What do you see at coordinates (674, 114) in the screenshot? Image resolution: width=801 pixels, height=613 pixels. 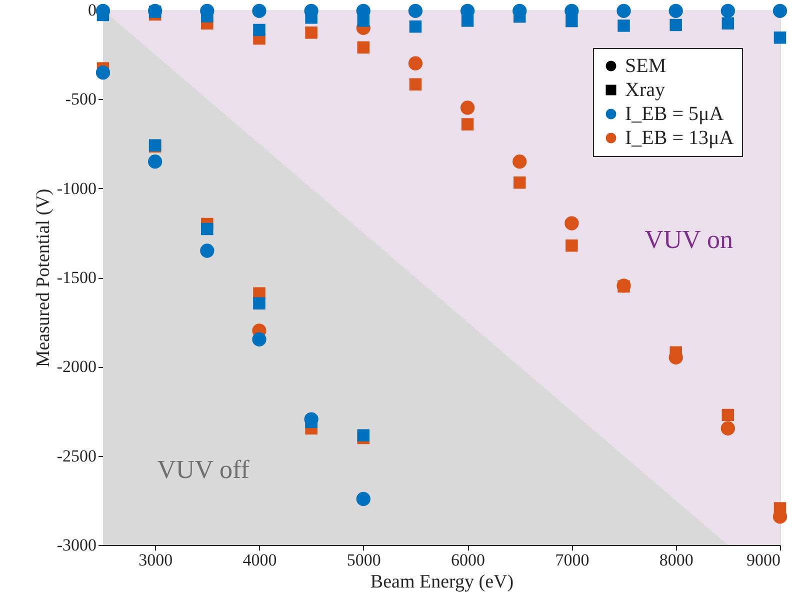 I see `legend-label: I_EB = 5μA` at bounding box center [674, 114].